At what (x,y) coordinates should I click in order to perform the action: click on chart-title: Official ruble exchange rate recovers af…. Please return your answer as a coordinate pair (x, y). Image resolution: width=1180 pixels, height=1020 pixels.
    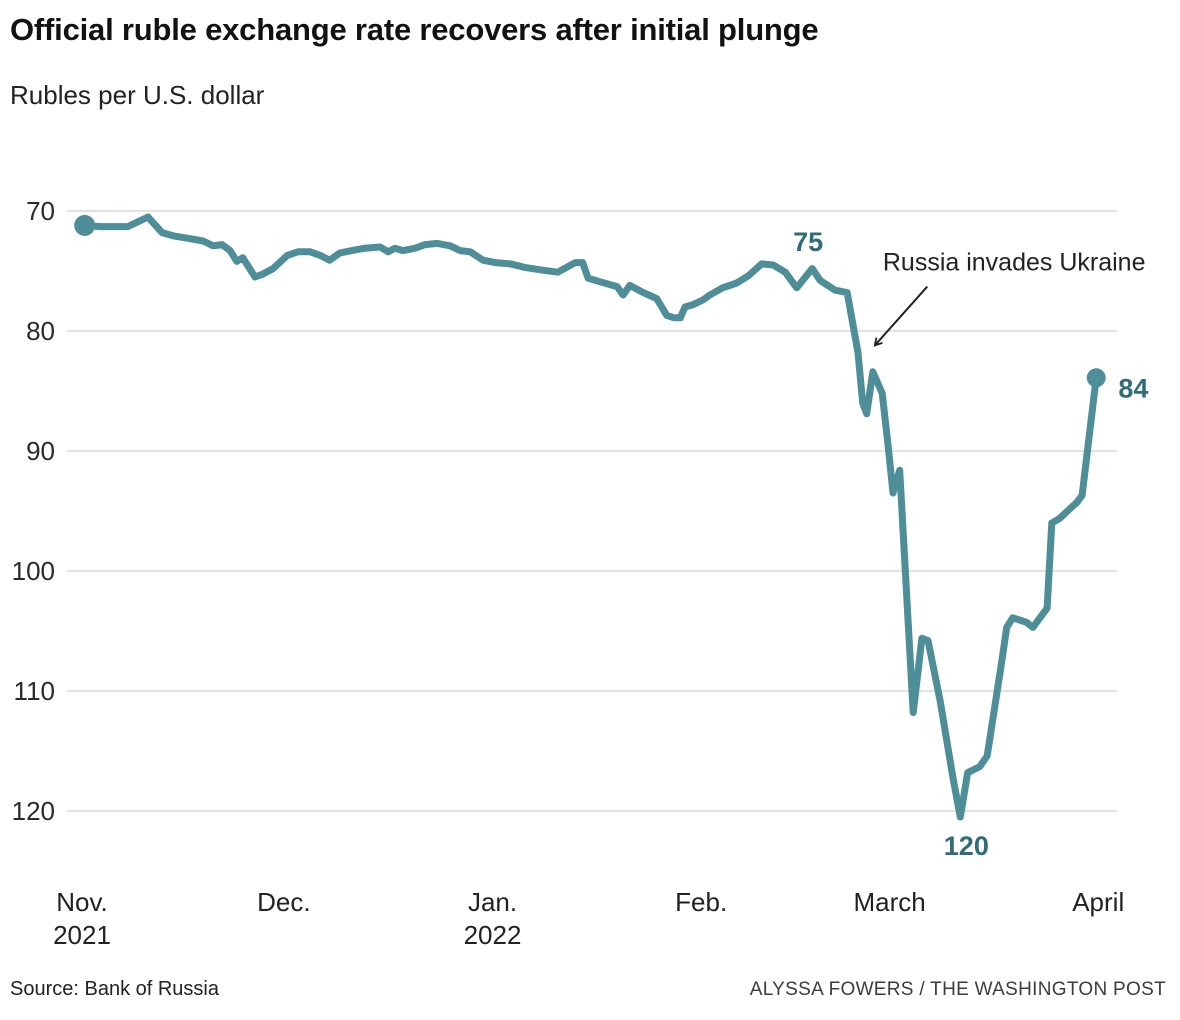
    Looking at the image, I should click on (414, 29).